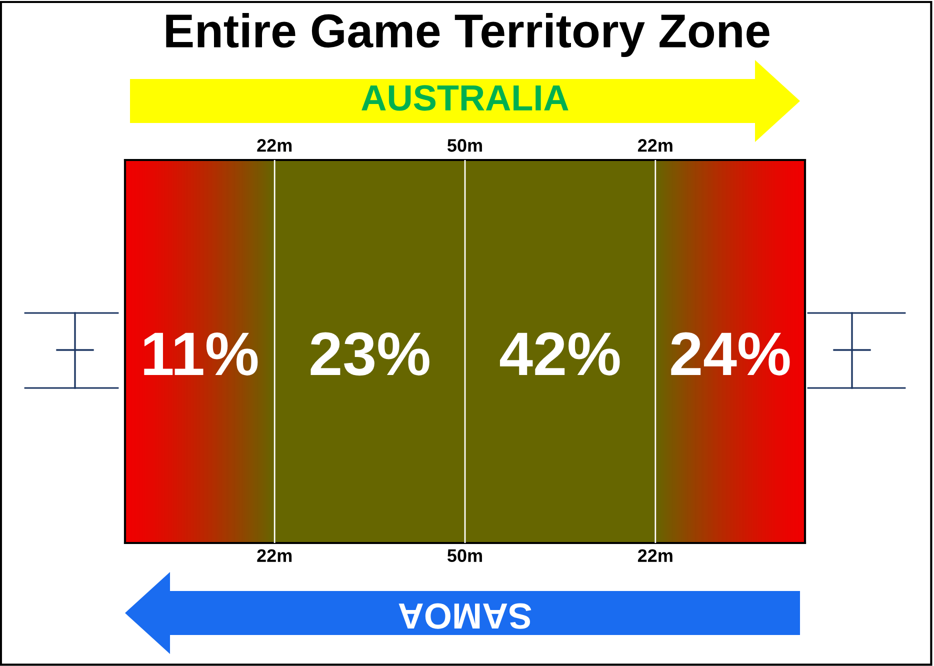  I want to click on text: AUSTRALIA, so click(465, 98).